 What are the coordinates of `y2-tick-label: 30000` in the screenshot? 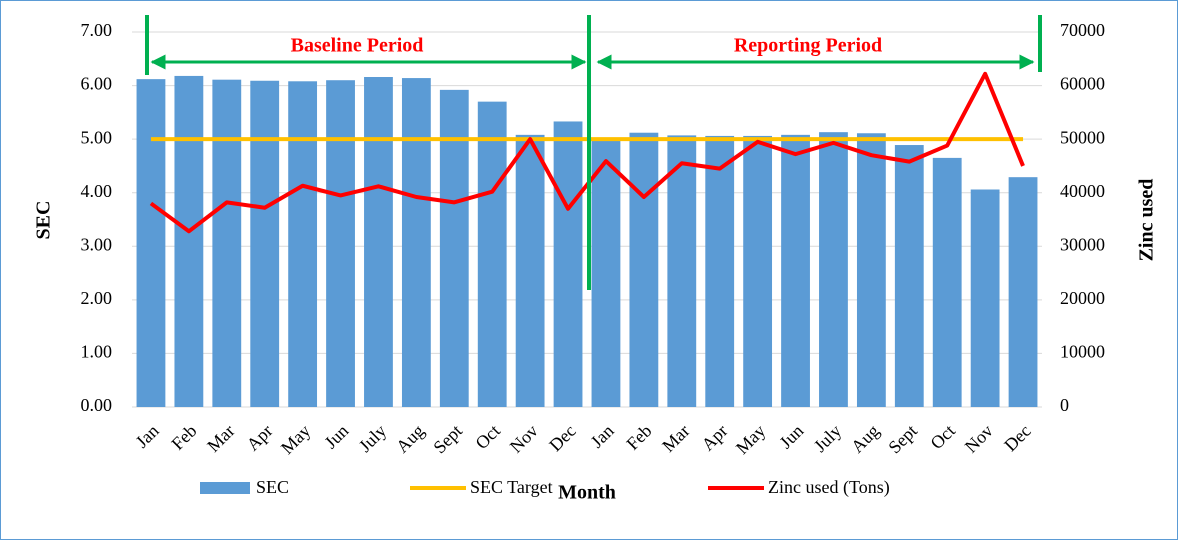 It's located at (1082, 244).